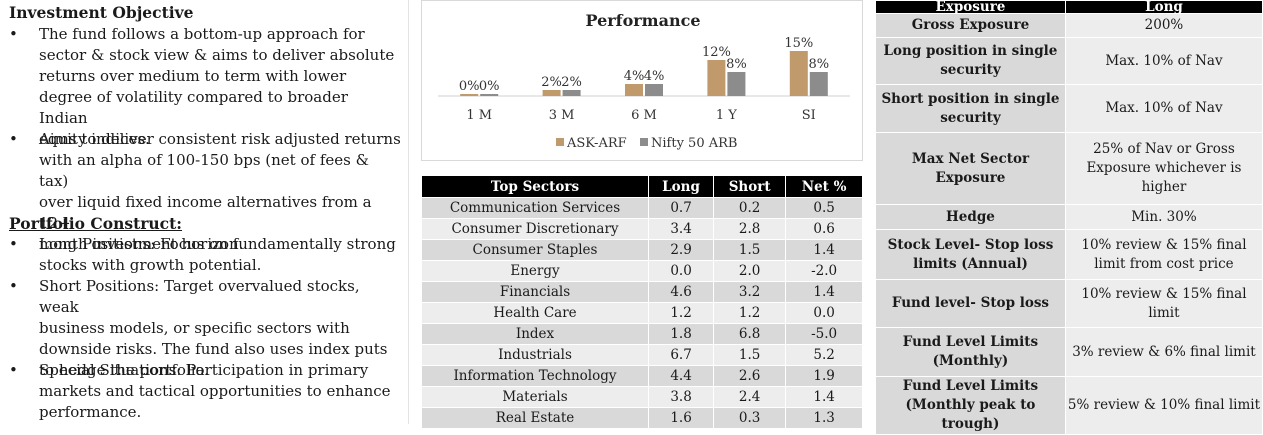 The width and height of the screenshot is (1263, 435). Describe the element at coordinates (824, 334) in the screenshot. I see `table-cell: -5.0` at that location.